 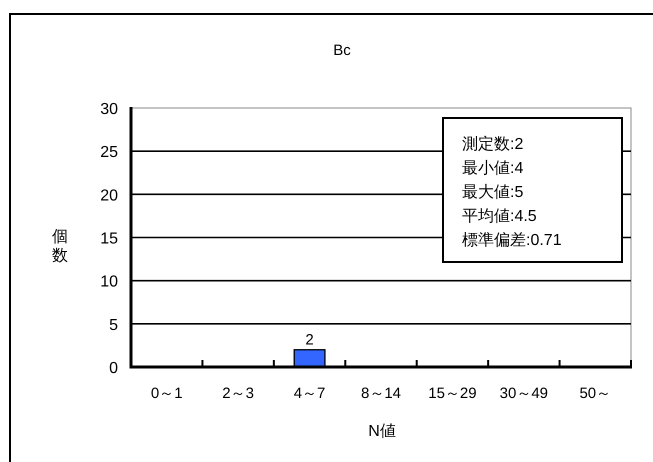 What do you see at coordinates (499, 216) in the screenshot?
I see `annotation: 平均値:4.5` at bounding box center [499, 216].